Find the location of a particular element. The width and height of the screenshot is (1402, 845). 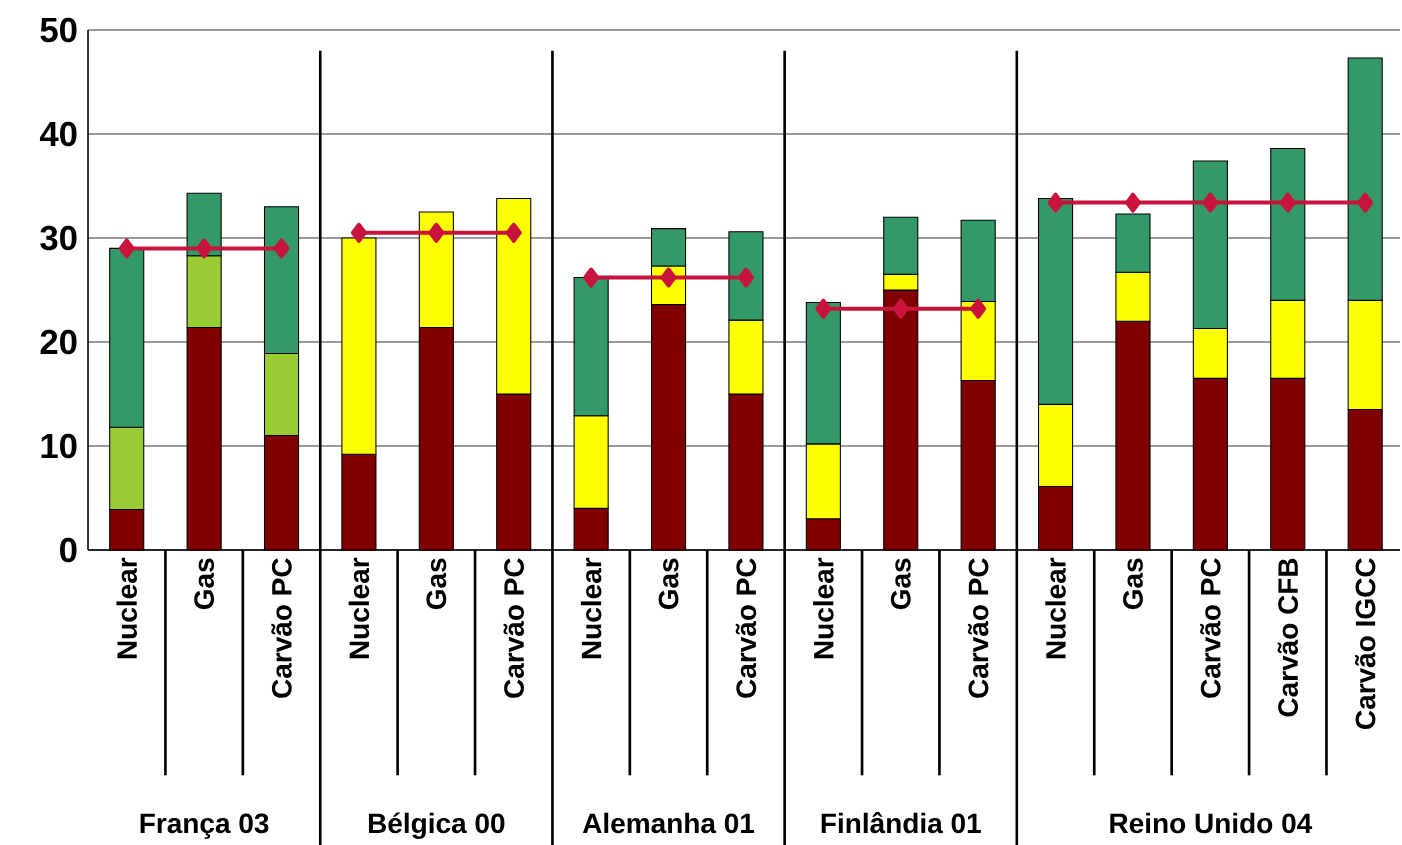

y-tick-label: 30 is located at coordinates (58, 238).